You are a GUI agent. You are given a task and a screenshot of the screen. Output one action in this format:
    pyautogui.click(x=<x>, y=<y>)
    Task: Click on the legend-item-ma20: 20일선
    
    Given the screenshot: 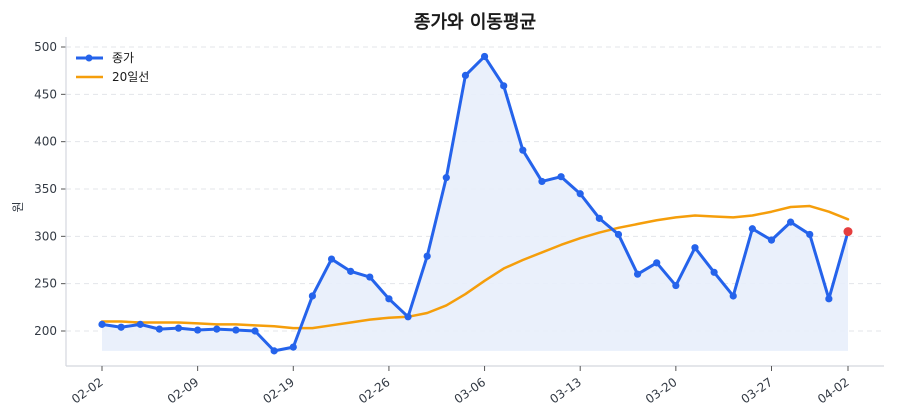 What is the action you would take?
    pyautogui.click(x=112, y=77)
    